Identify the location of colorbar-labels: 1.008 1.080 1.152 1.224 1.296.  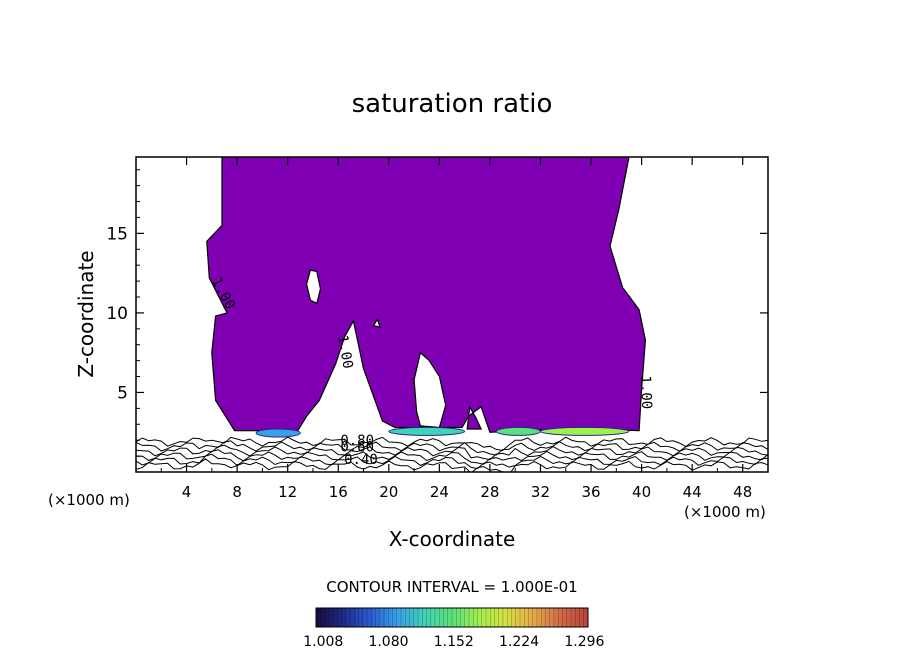
(453, 642).